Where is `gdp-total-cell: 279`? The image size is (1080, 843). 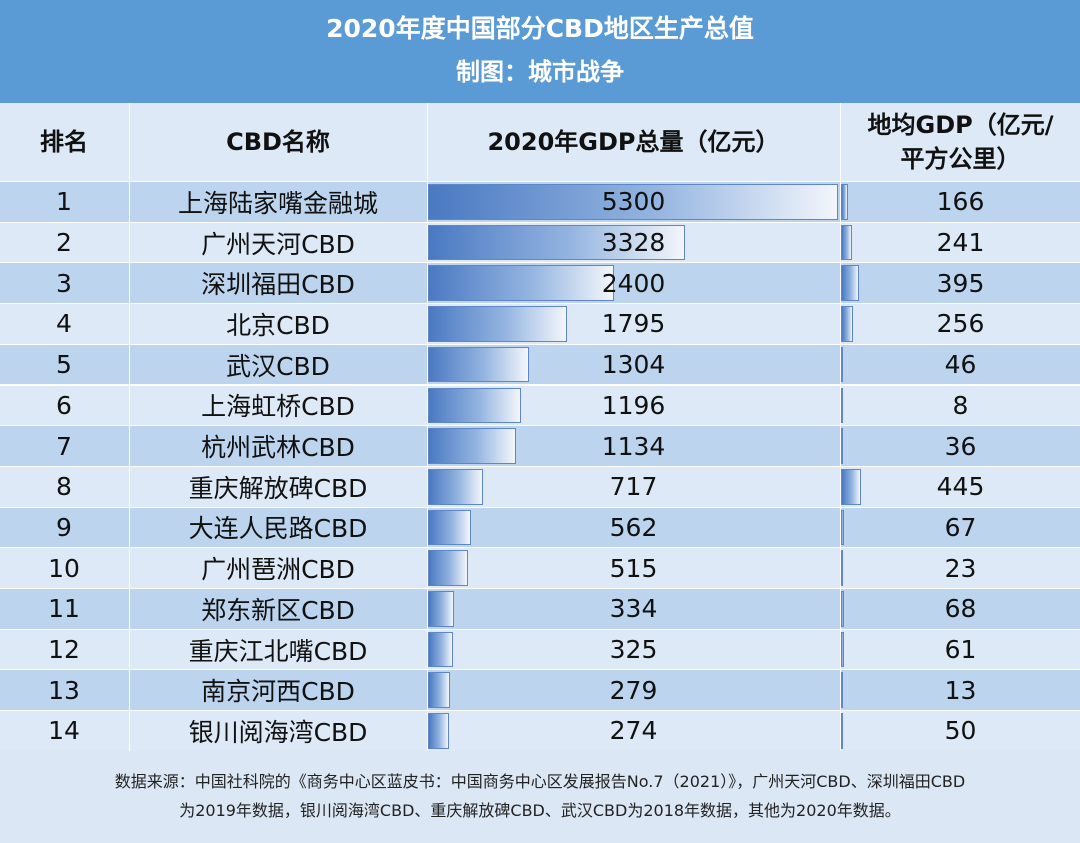
gdp-total-cell: 279 is located at coordinates (633, 690).